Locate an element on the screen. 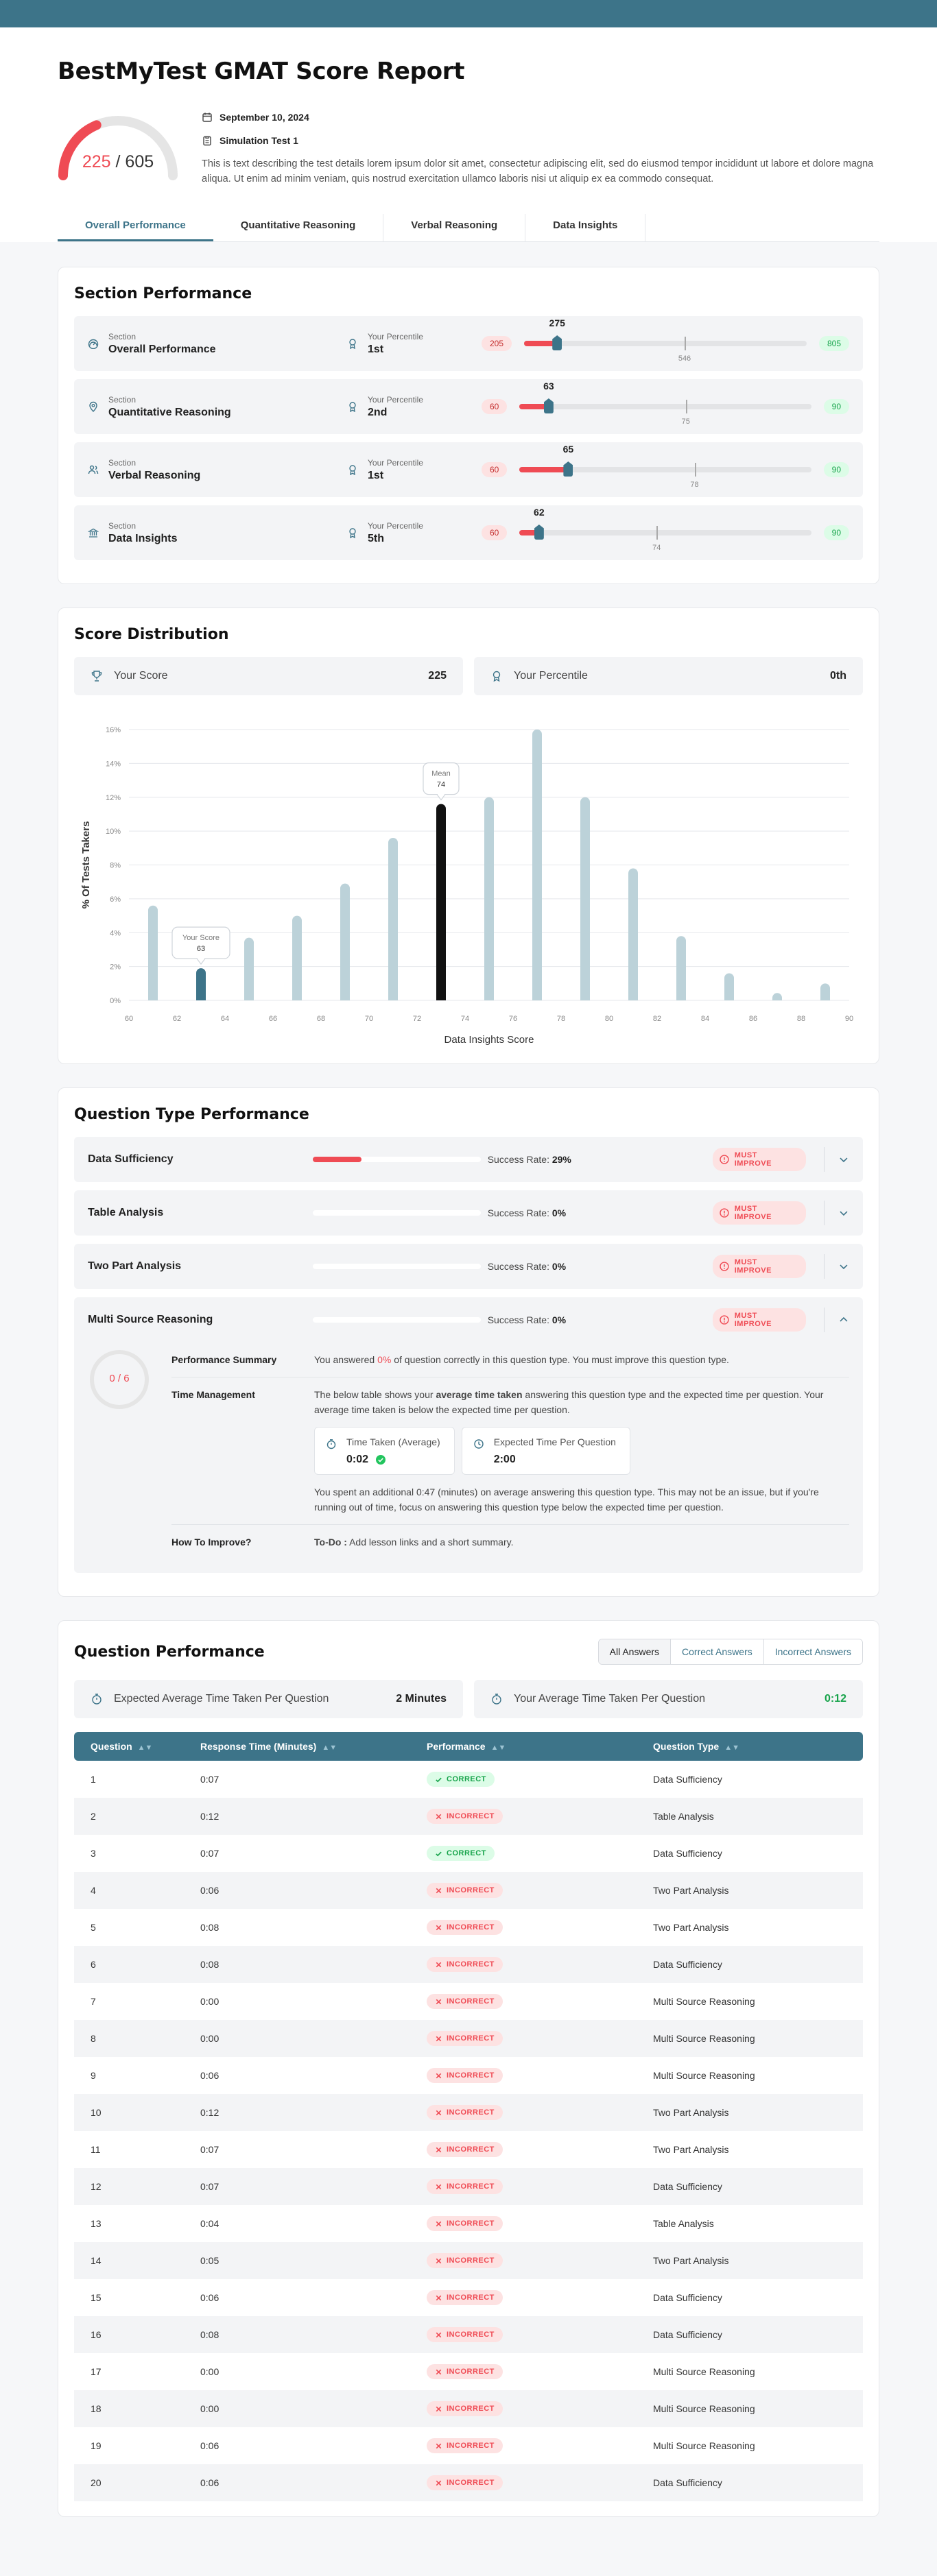 Image resolution: width=937 pixels, height=2576 pixels. filter-correct-answers: Correct Answers is located at coordinates (716, 1652).